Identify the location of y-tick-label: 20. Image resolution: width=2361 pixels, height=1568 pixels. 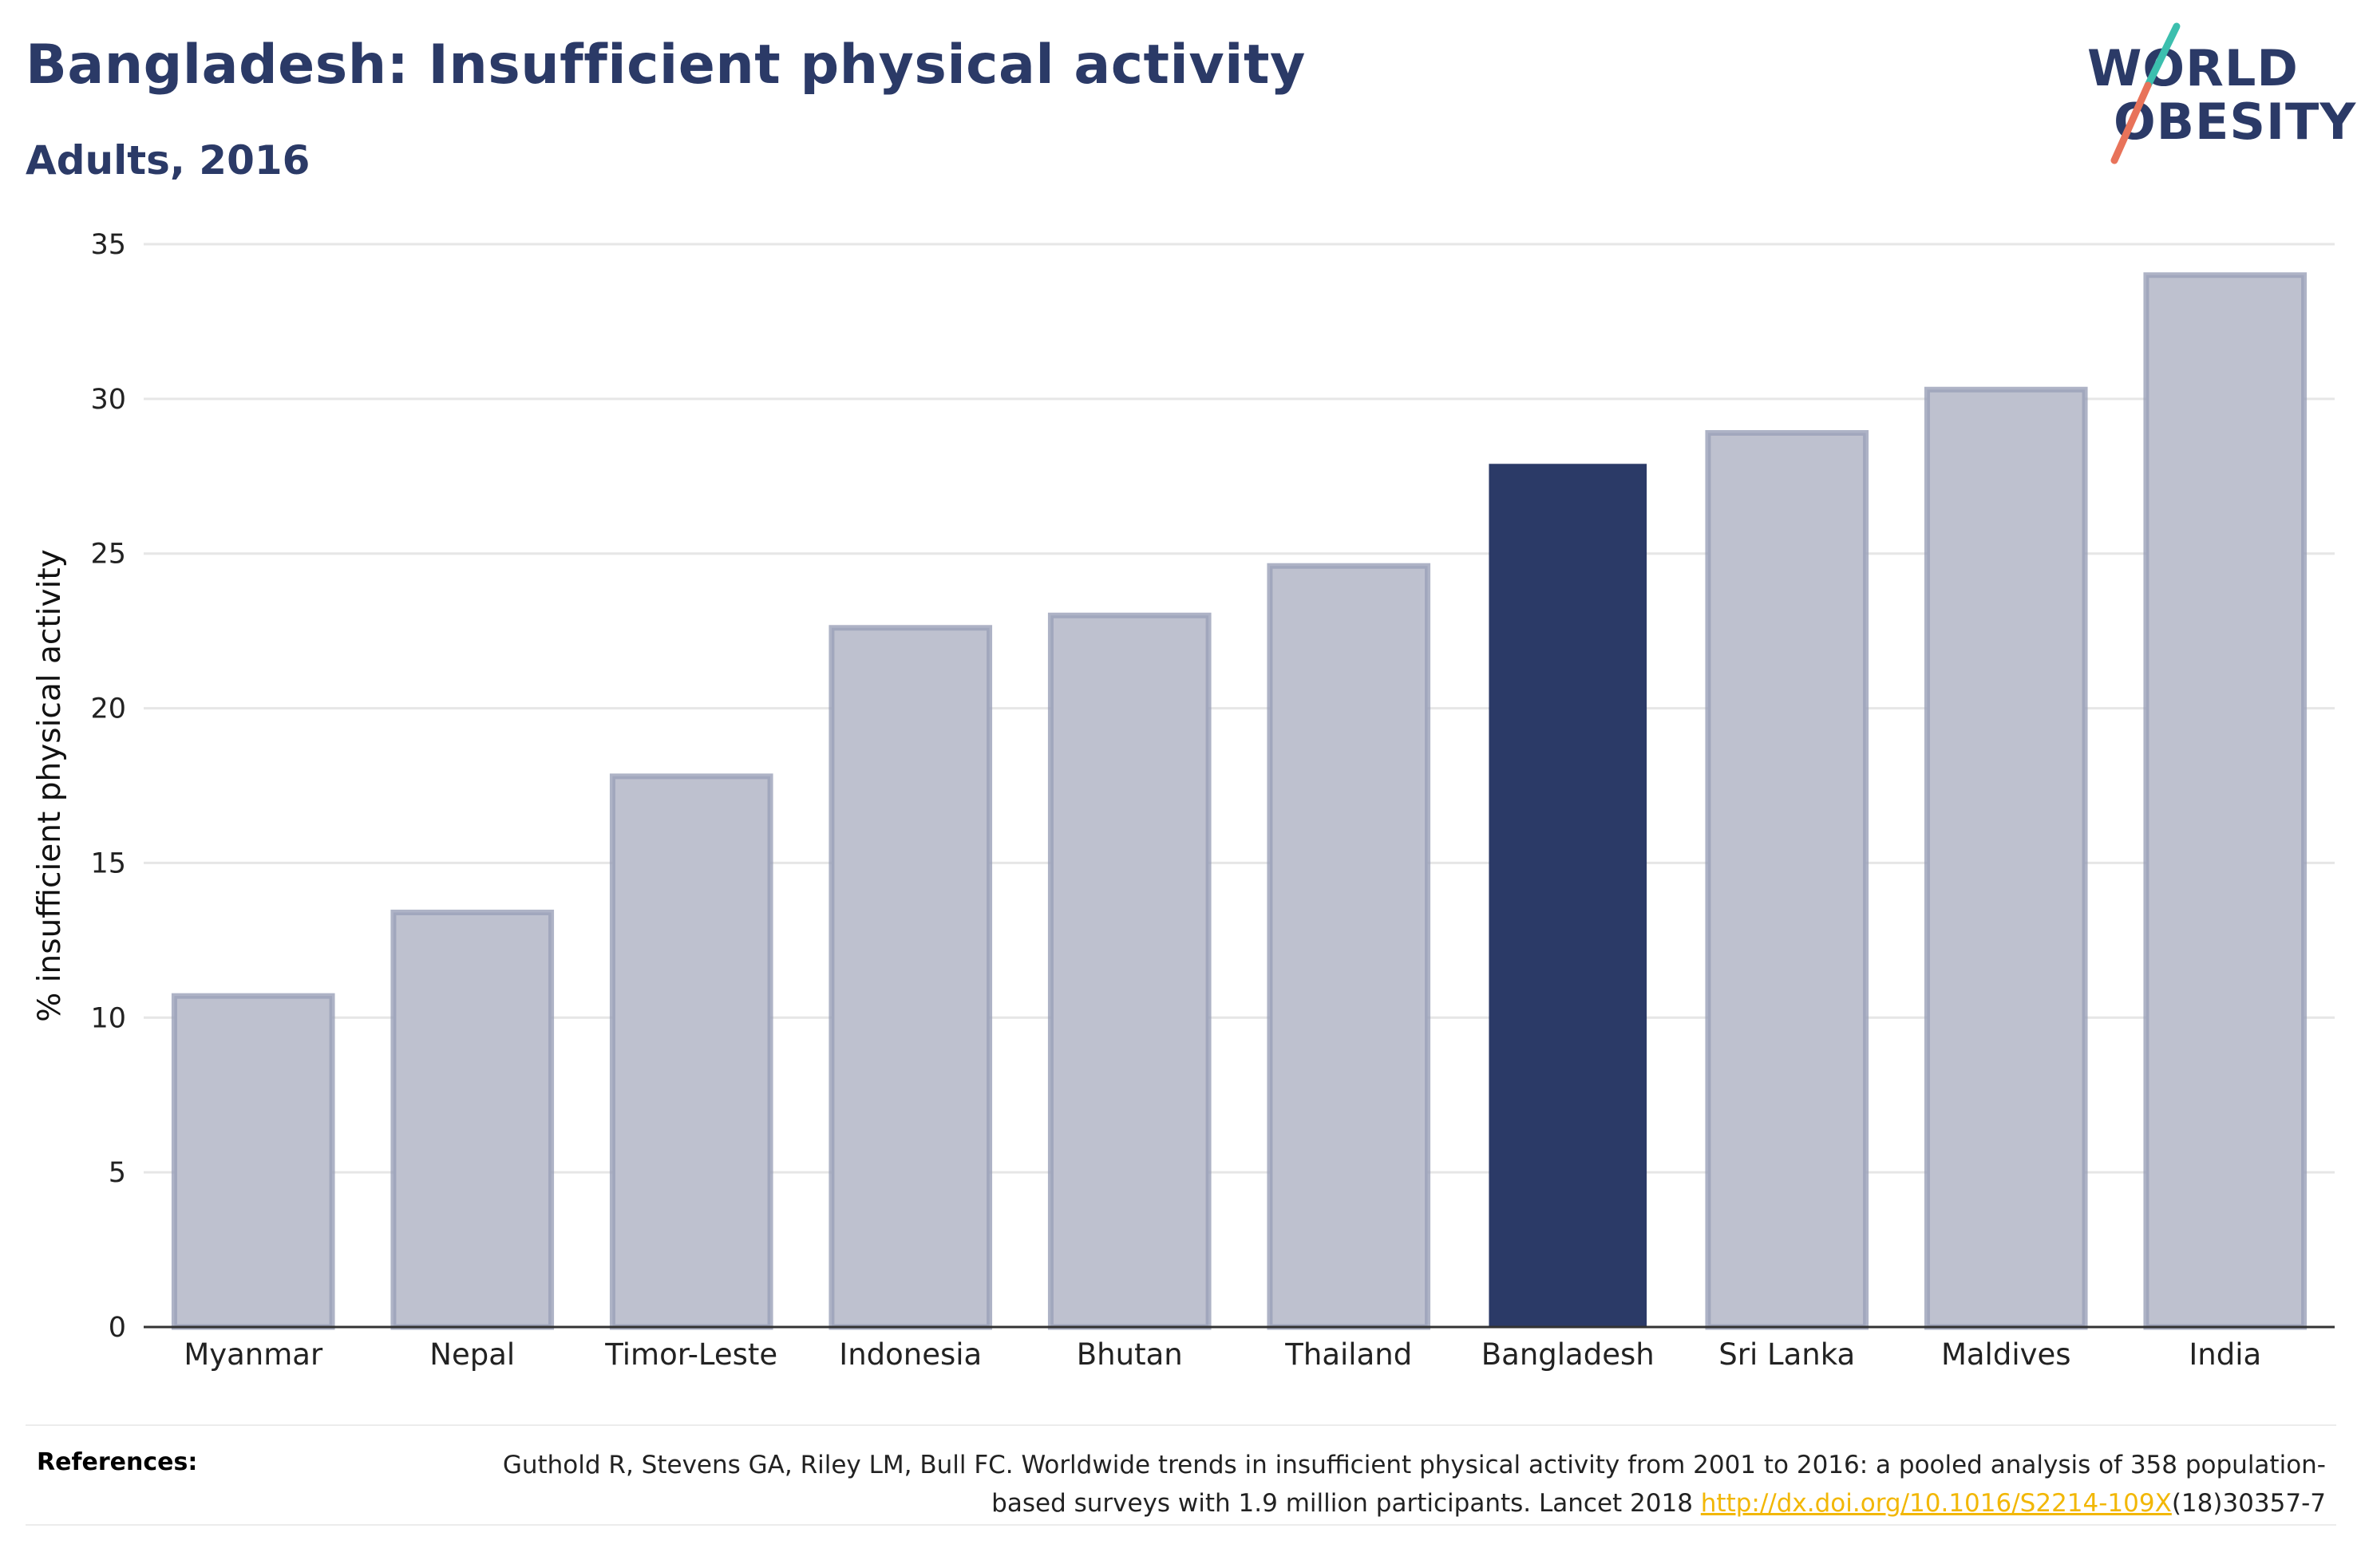
(108, 709).